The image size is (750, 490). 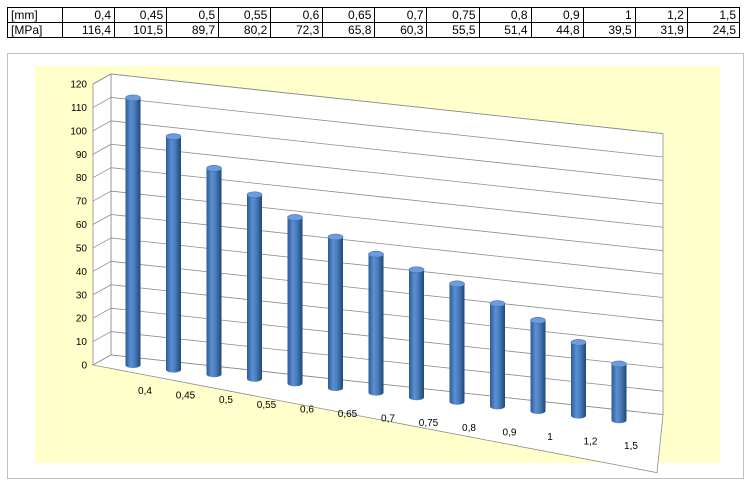 What do you see at coordinates (82, 178) in the screenshot?
I see `y-tick-label: 80` at bounding box center [82, 178].